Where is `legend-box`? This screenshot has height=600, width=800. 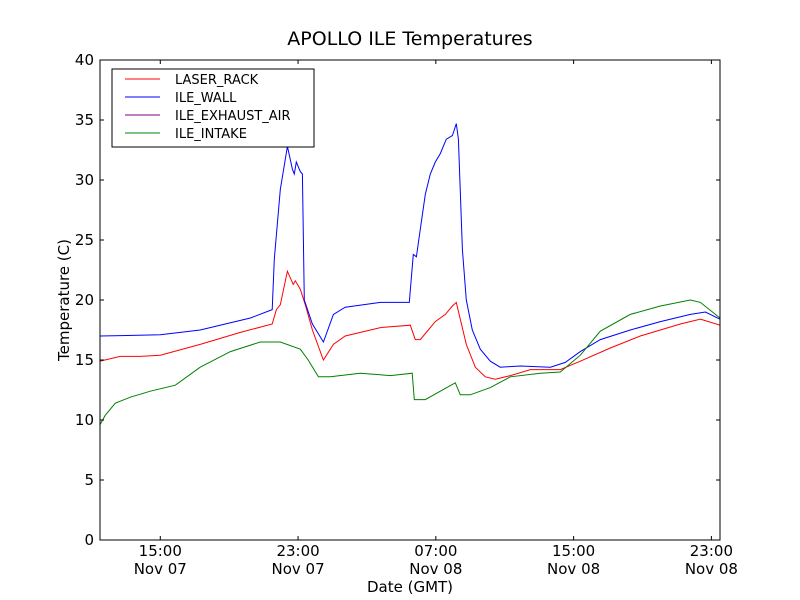
legend-box is located at coordinates (213, 108).